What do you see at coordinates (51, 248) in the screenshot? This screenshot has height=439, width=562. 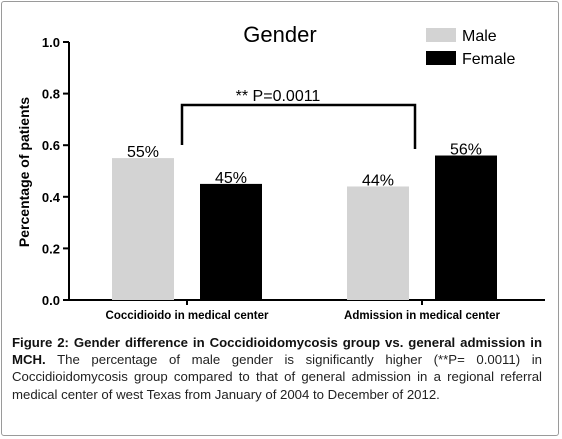 I see `y-tick-label: 0.2` at bounding box center [51, 248].